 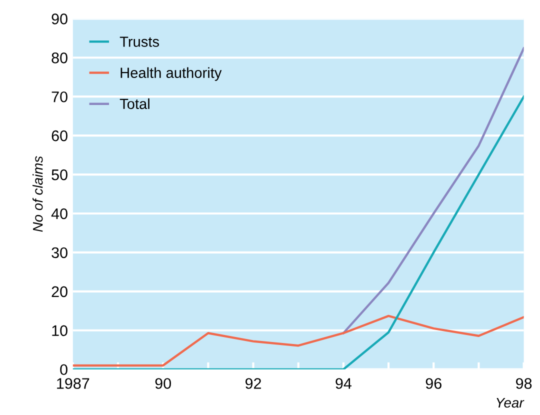 I want to click on y-tick-label: 20, so click(x=60, y=292).